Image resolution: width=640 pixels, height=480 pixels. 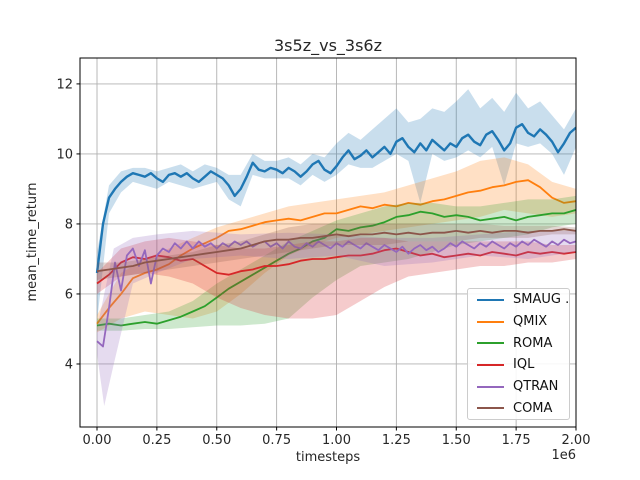 I want to click on legend-item-qmix: QMIX, so click(x=518, y=322).